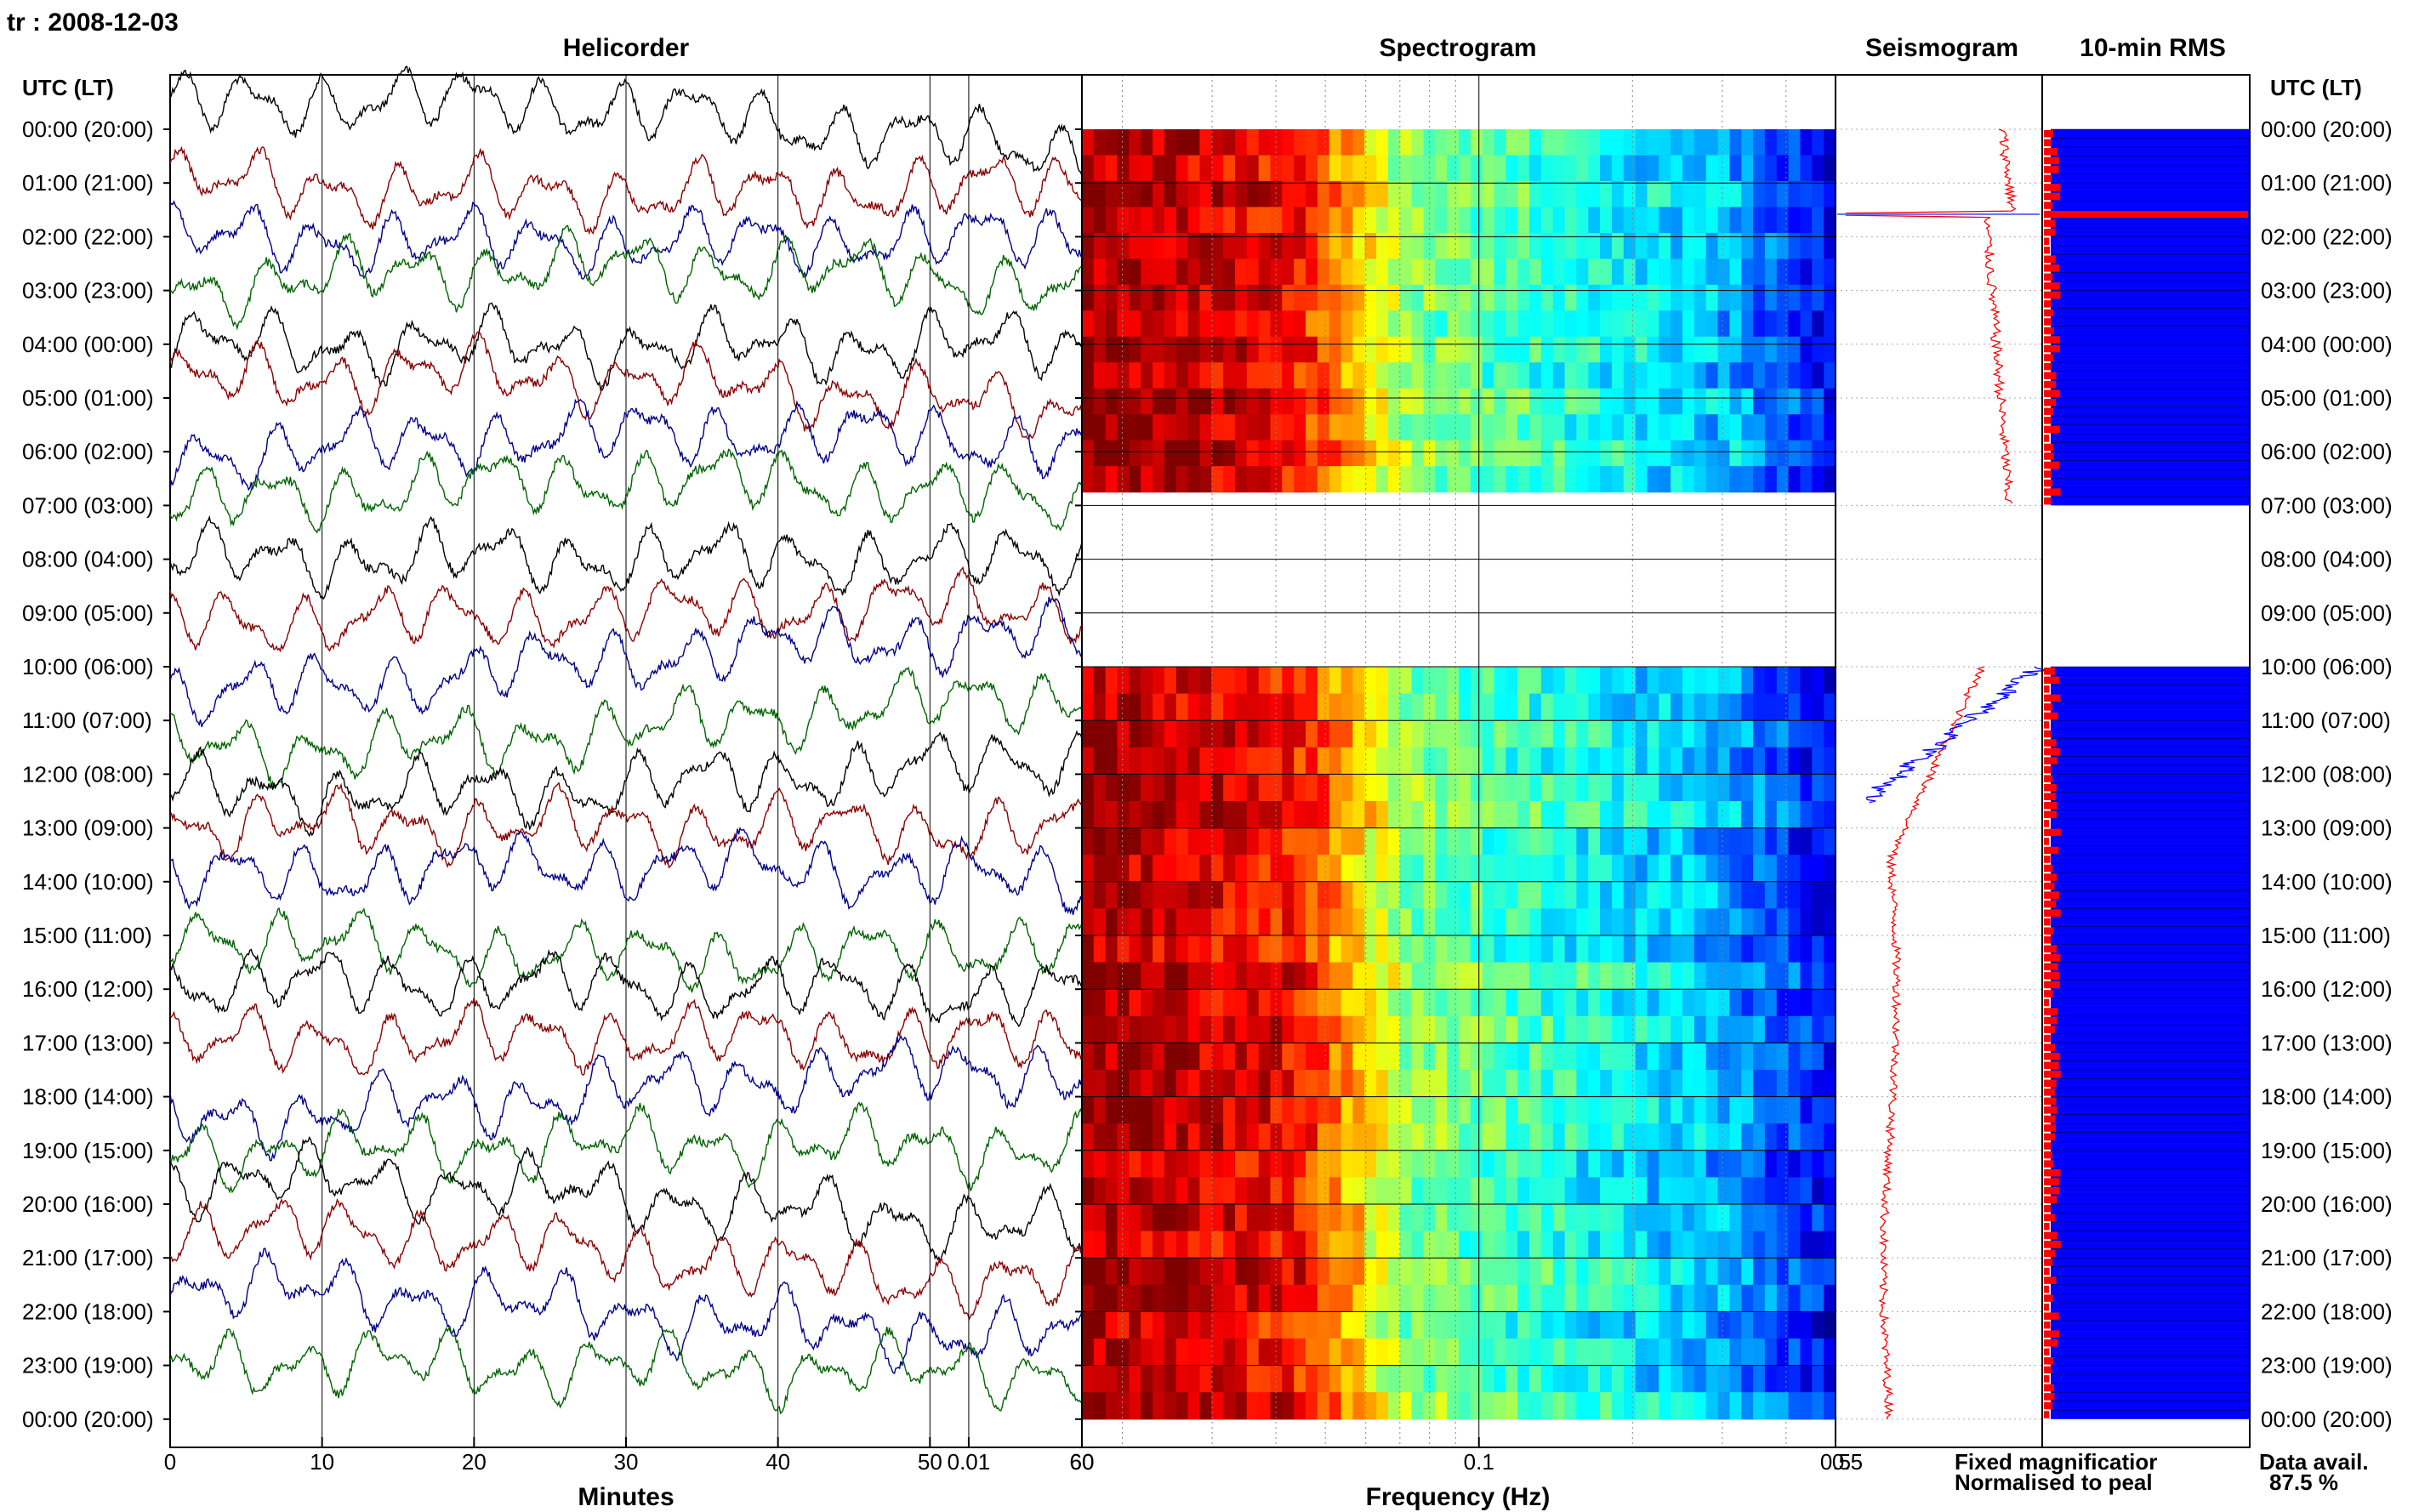 The height and width of the screenshot is (1512, 2419). What do you see at coordinates (626, 48) in the screenshot?
I see `helicorder-title: Helicorder` at bounding box center [626, 48].